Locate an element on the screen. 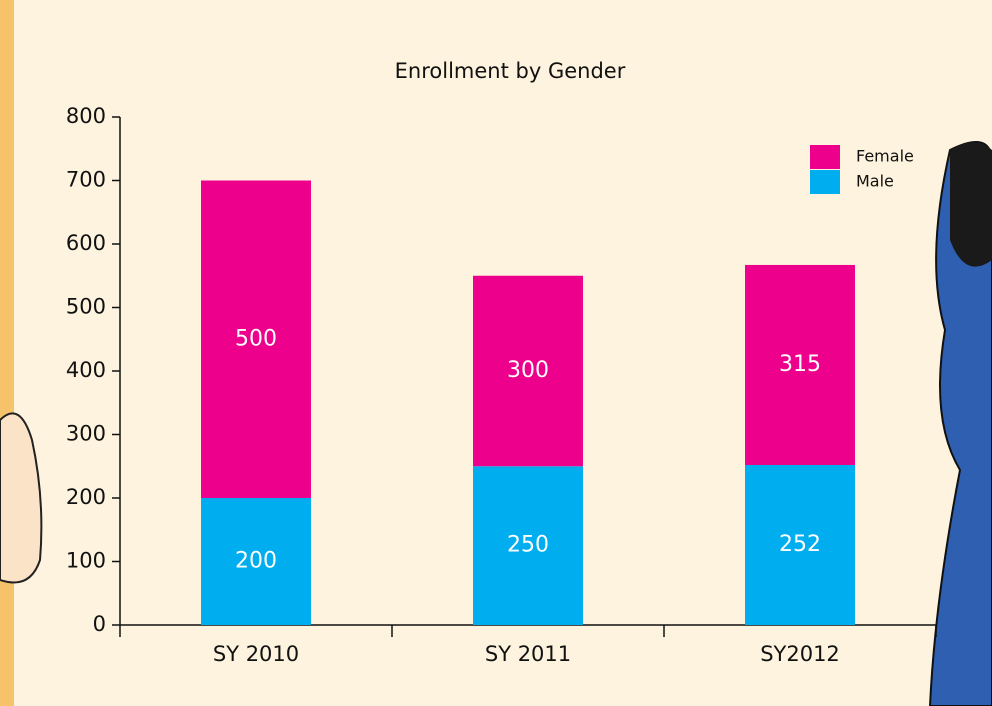 The width and height of the screenshot is (992, 706). decor-hand is located at coordinates (21, 498).